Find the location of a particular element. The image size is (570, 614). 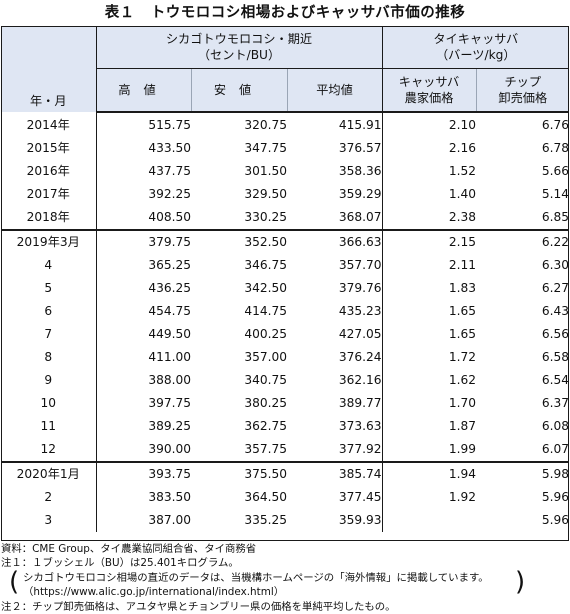

avg-cell: 359.93 is located at coordinates (360, 520).